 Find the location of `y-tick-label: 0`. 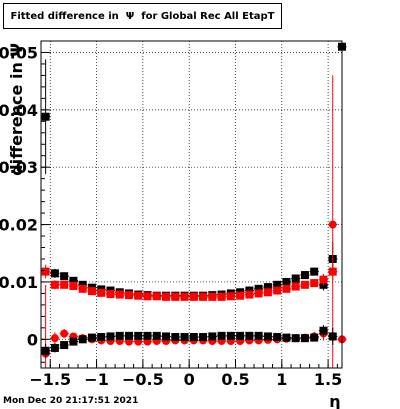

y-tick-label: 0 is located at coordinates (32, 339).